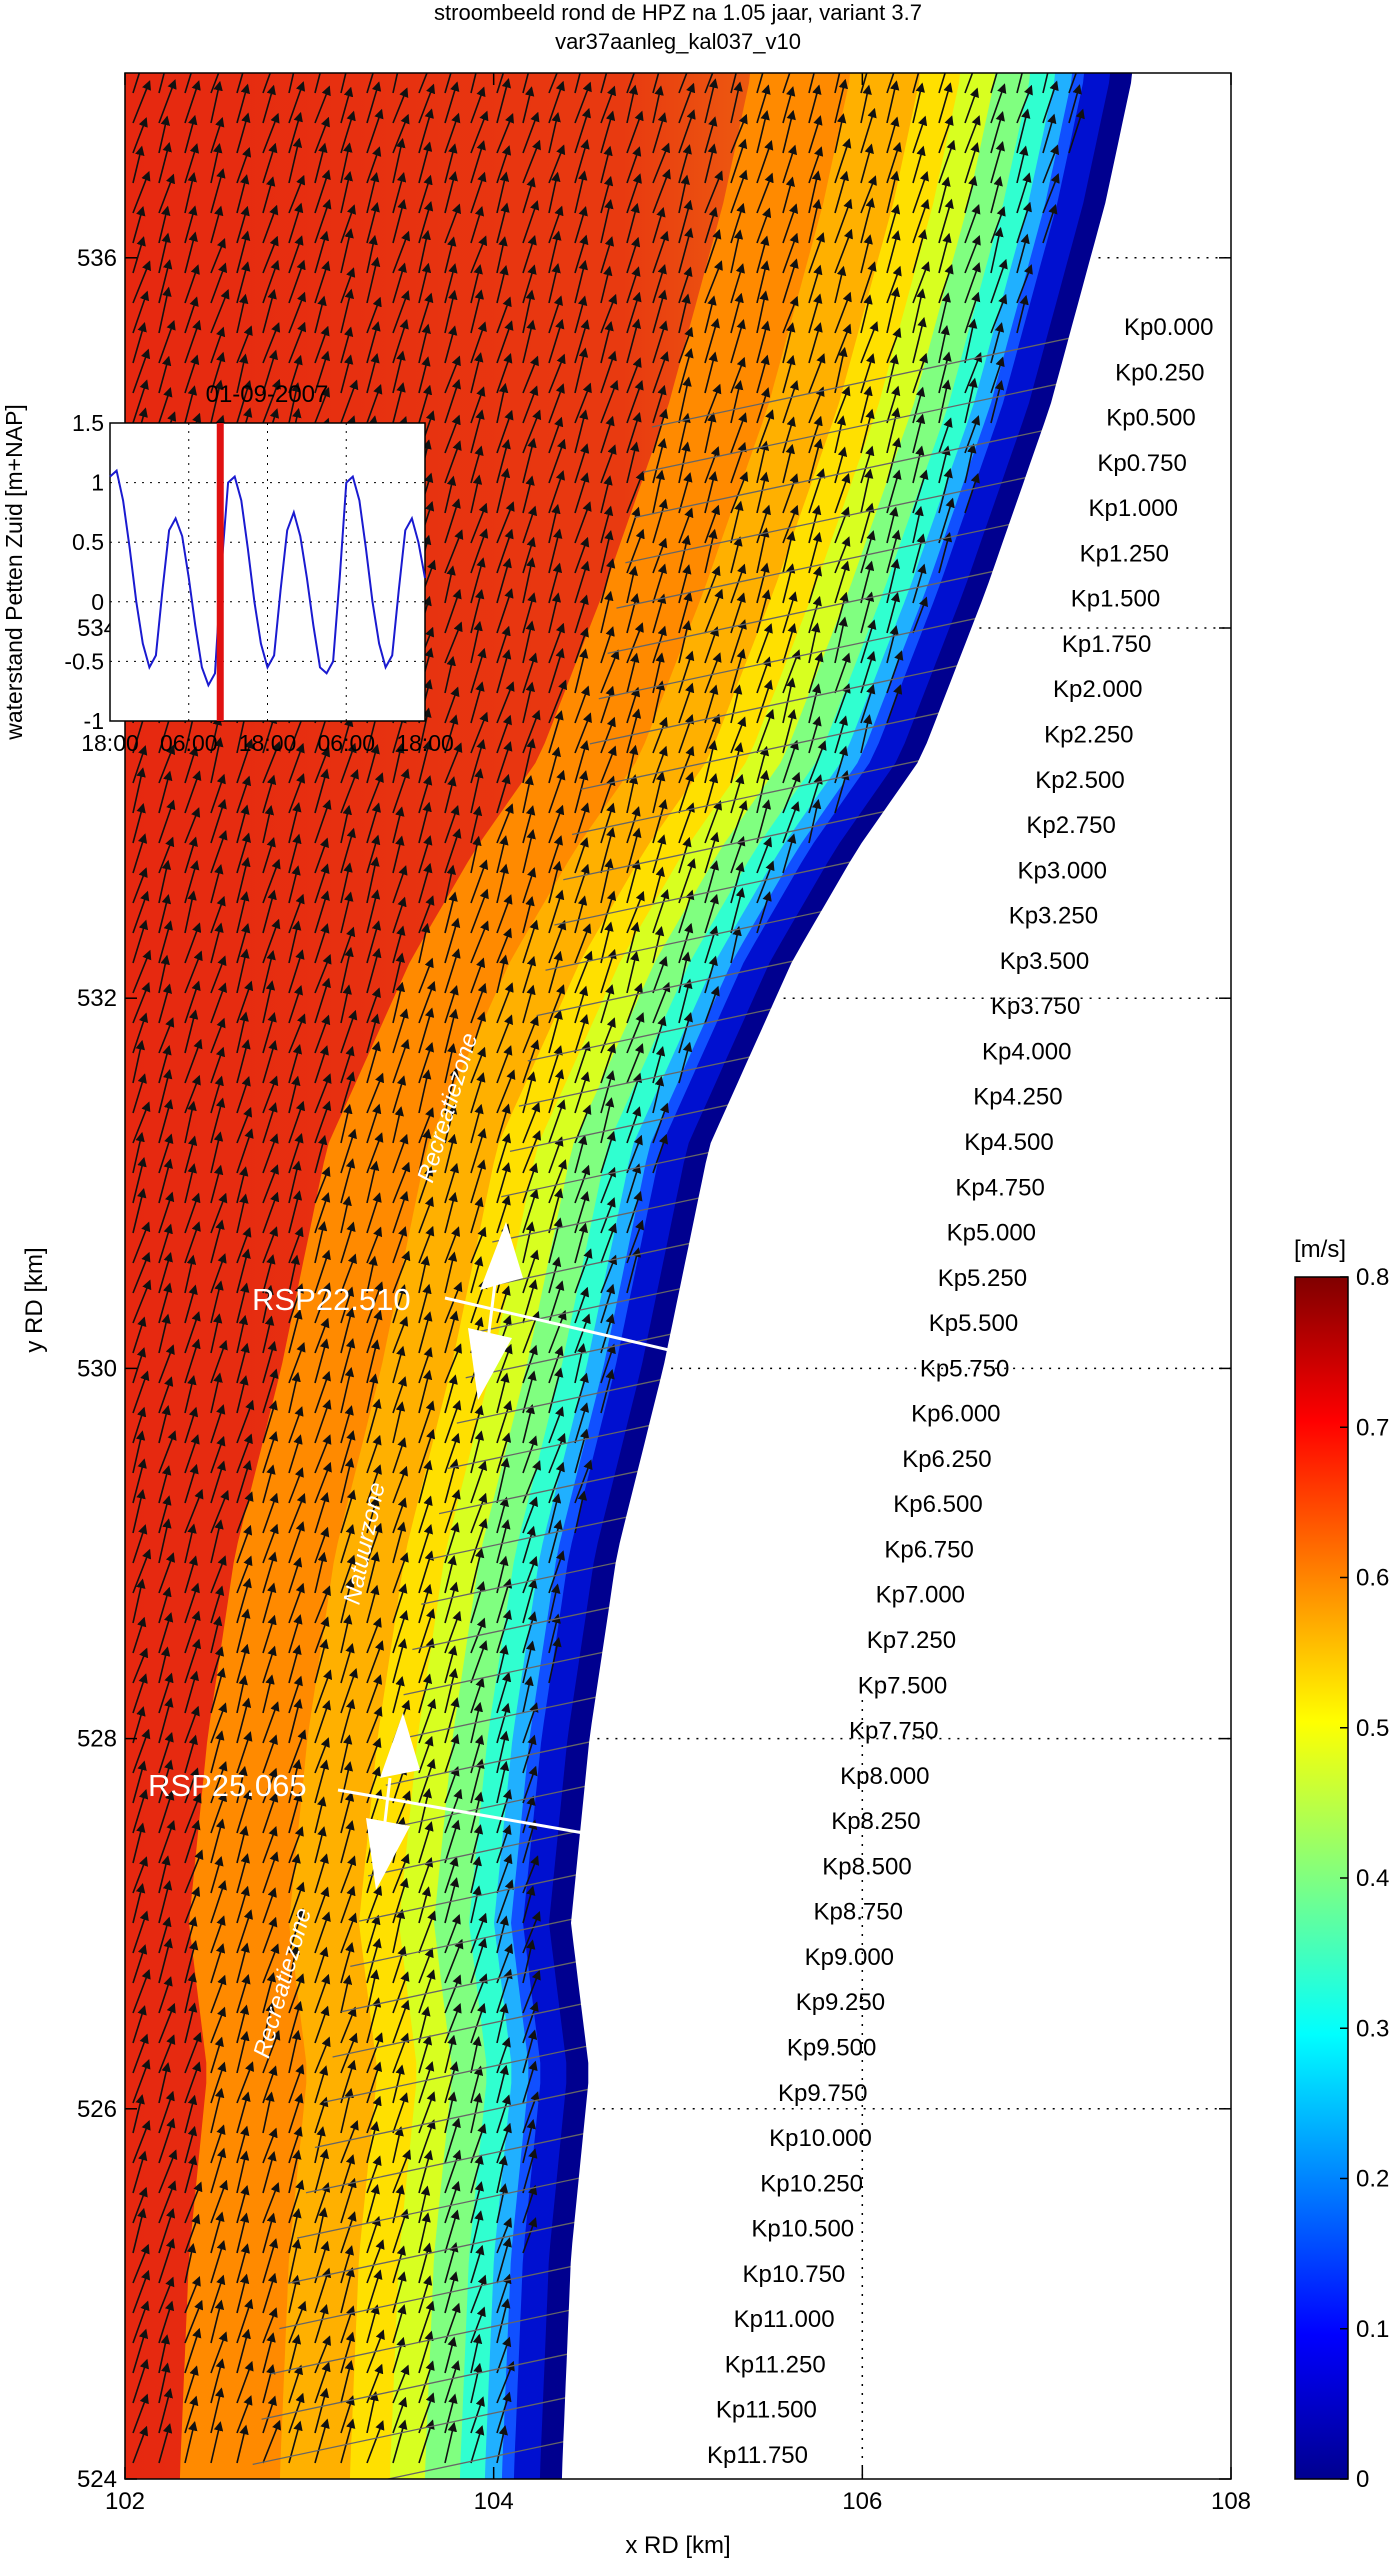 The width and height of the screenshot is (1396, 2560). I want to click on y-tick-label: 528, so click(97, 1739).